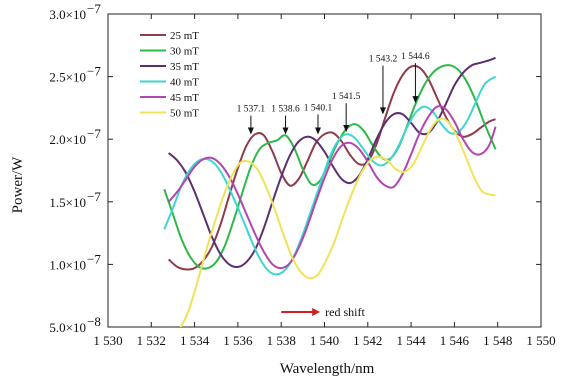  Describe the element at coordinates (67, 327) in the screenshot. I see `y-tick-label-0: 5.0×10` at that location.